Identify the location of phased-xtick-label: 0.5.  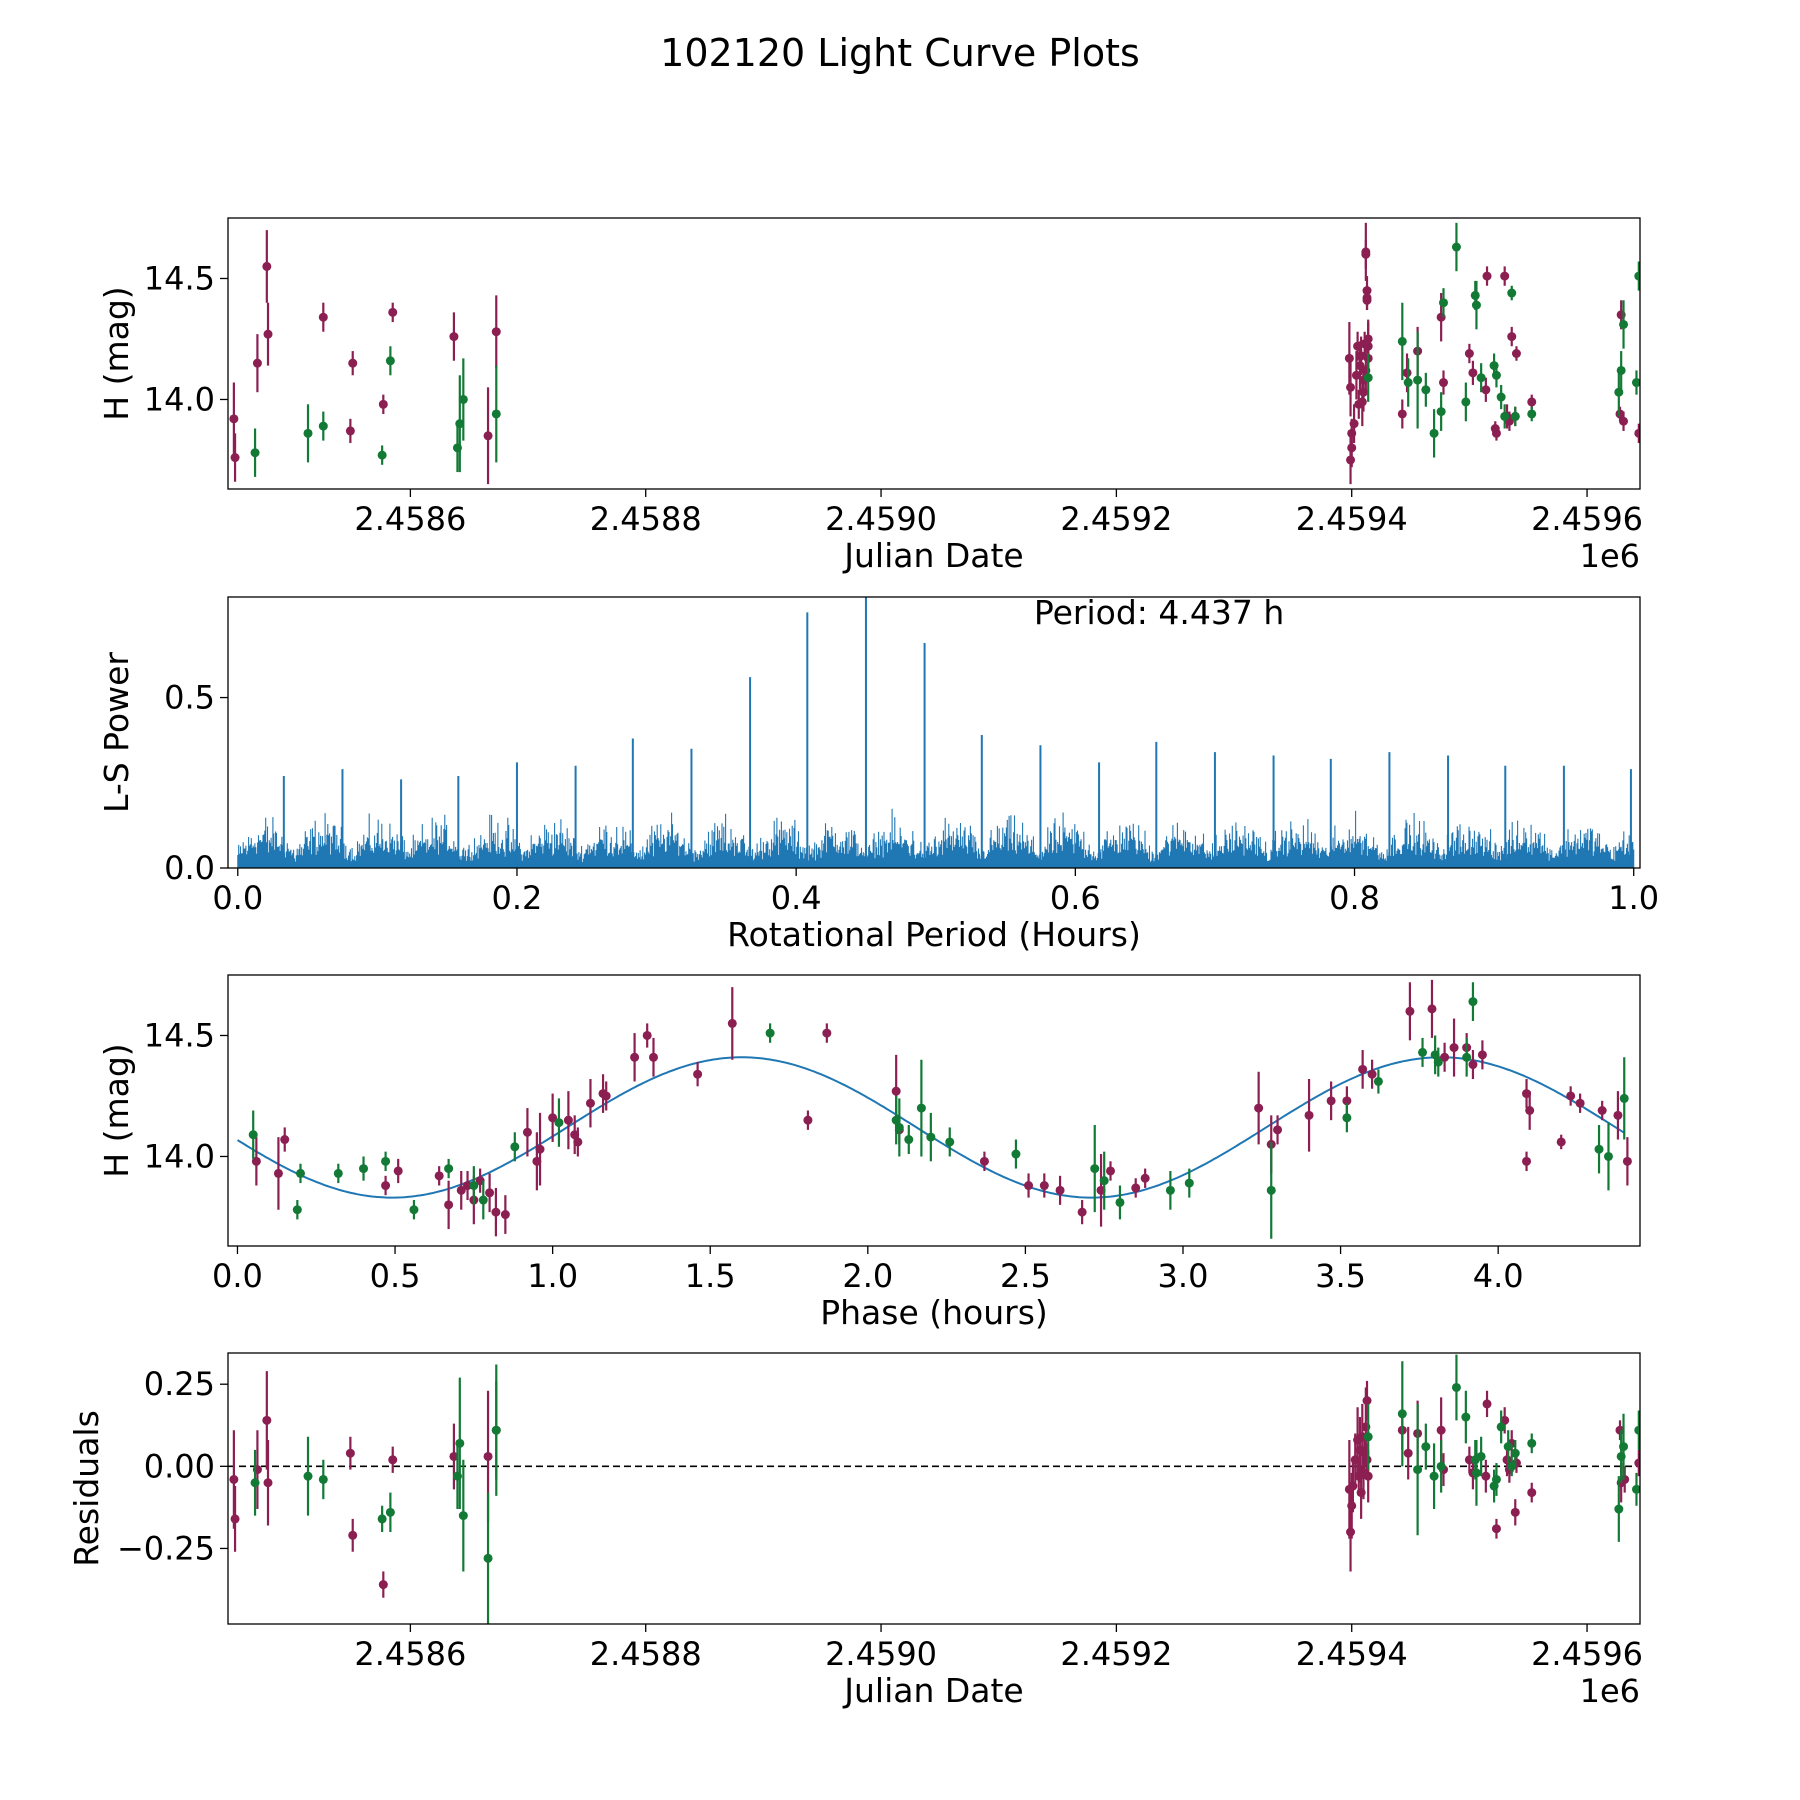
(395, 1276).